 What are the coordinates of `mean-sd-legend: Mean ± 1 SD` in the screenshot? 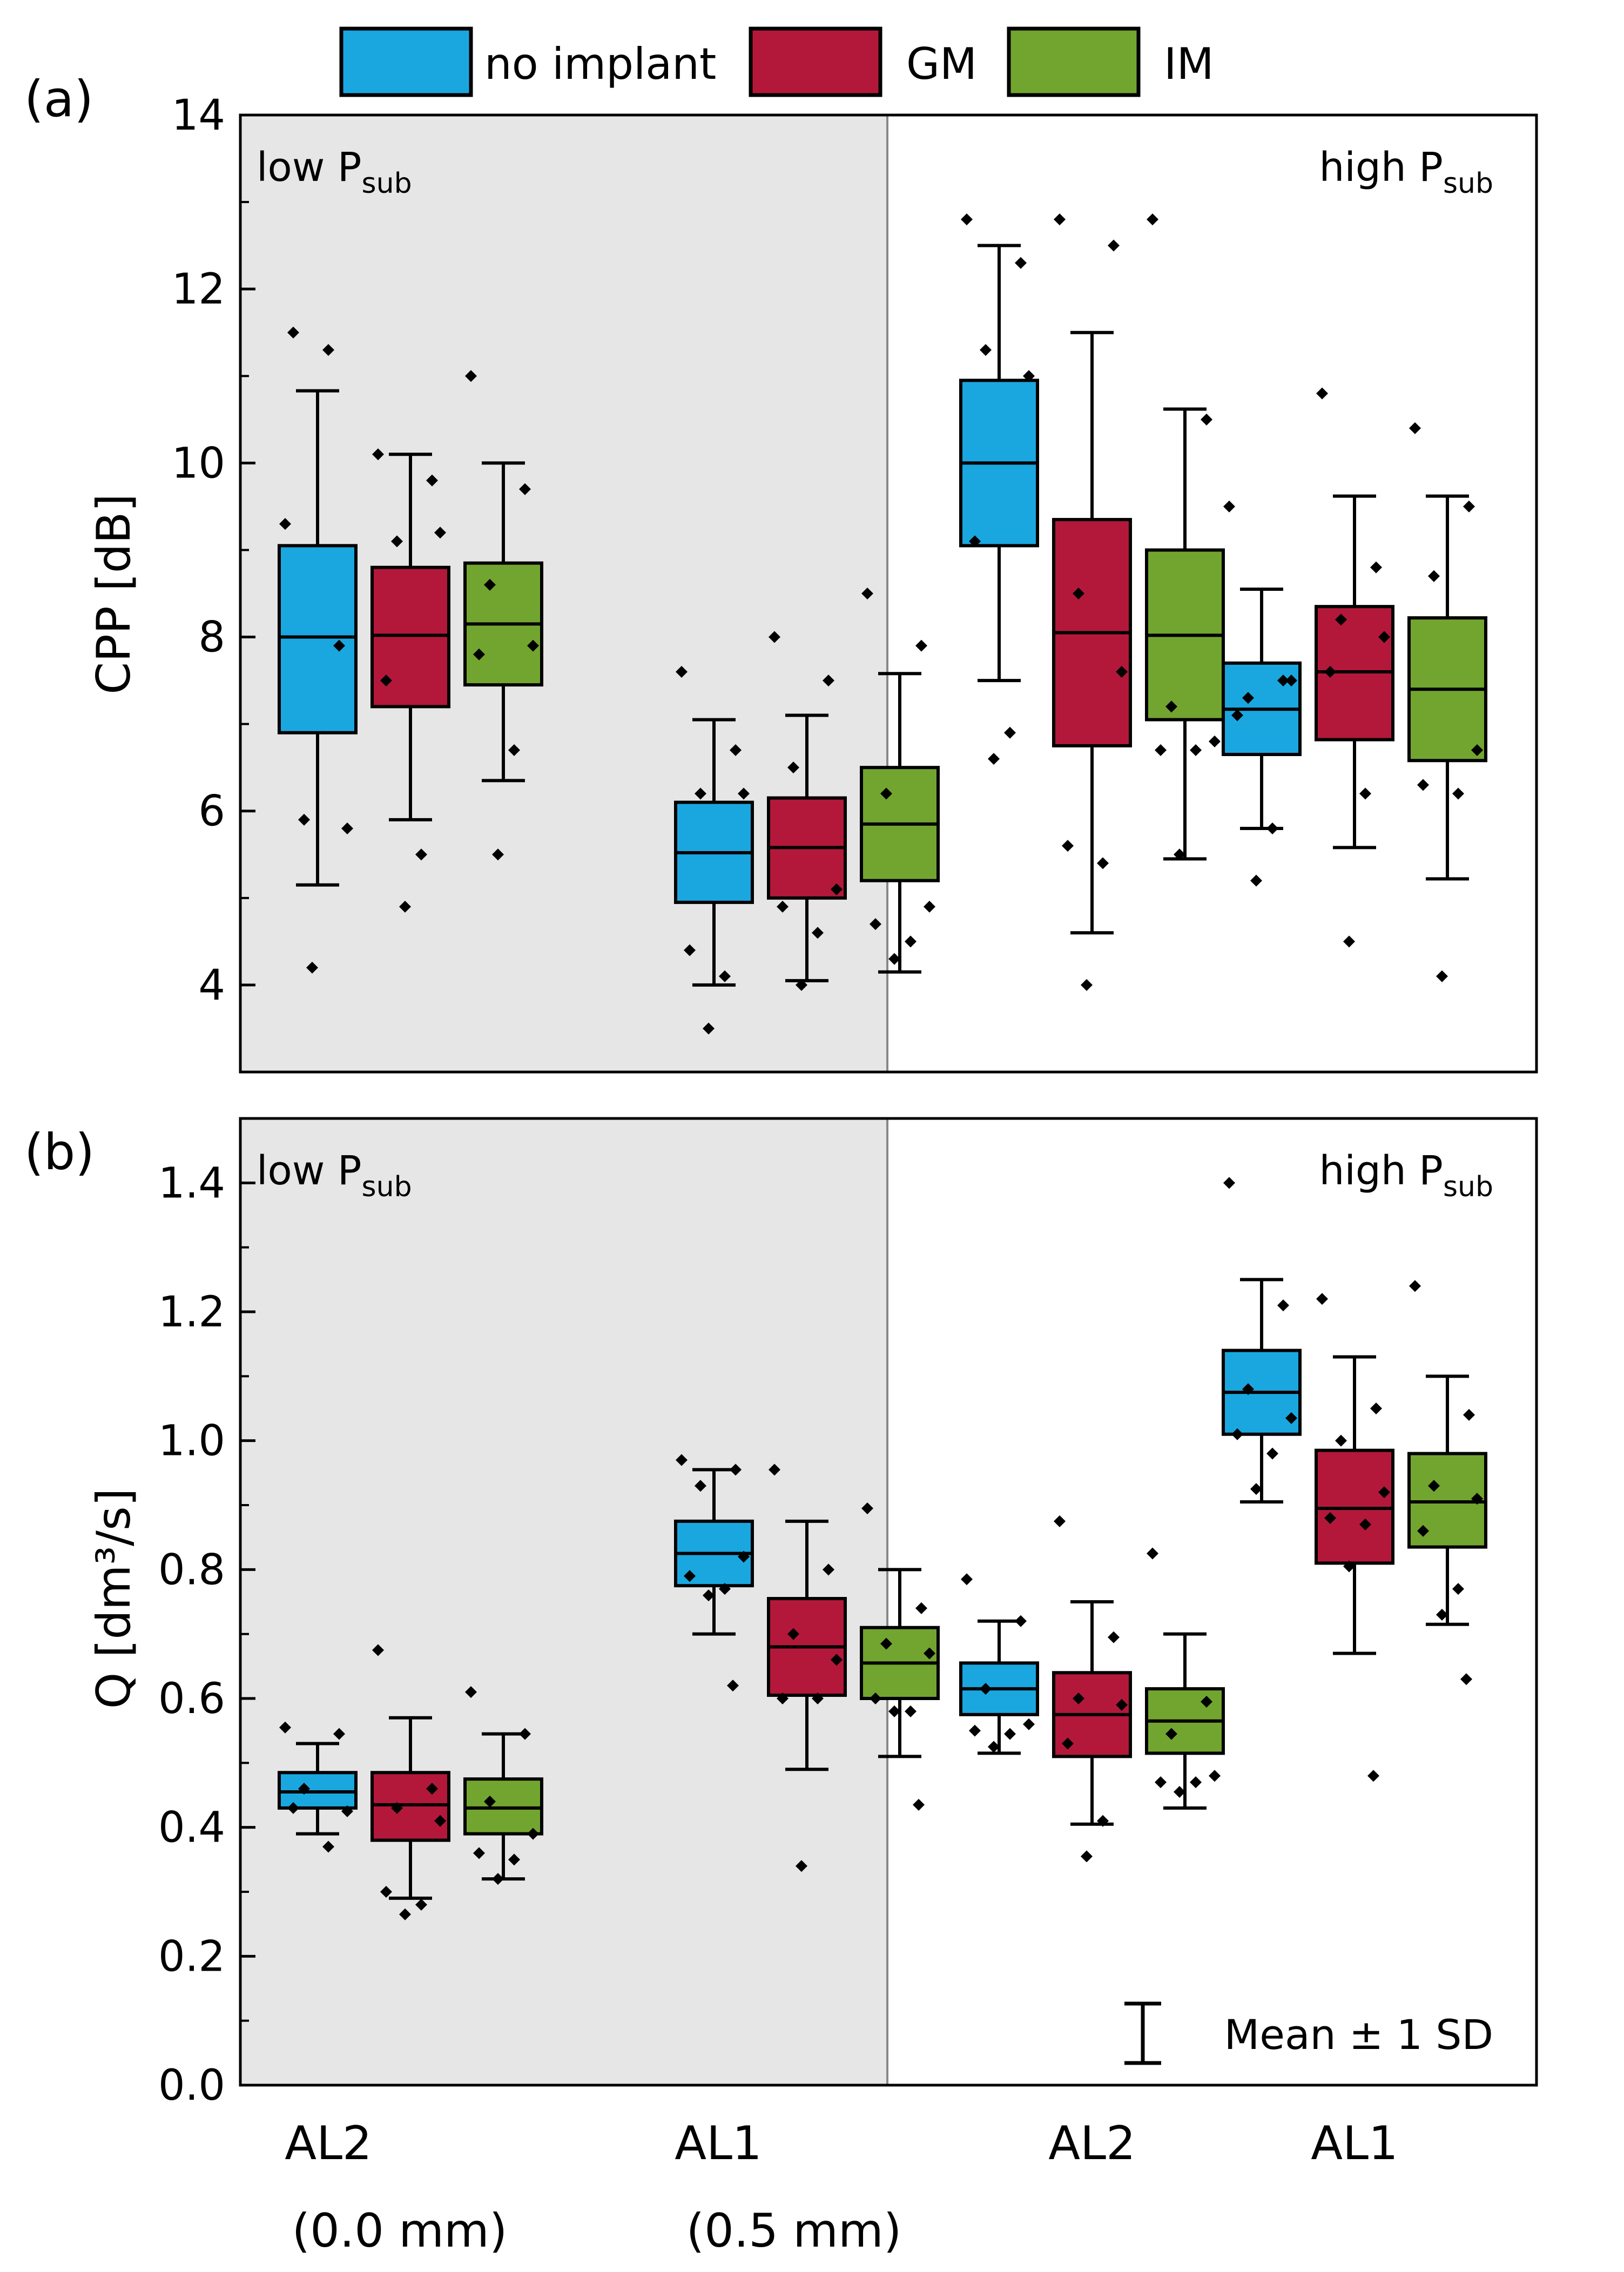 It's located at (1308, 2033).